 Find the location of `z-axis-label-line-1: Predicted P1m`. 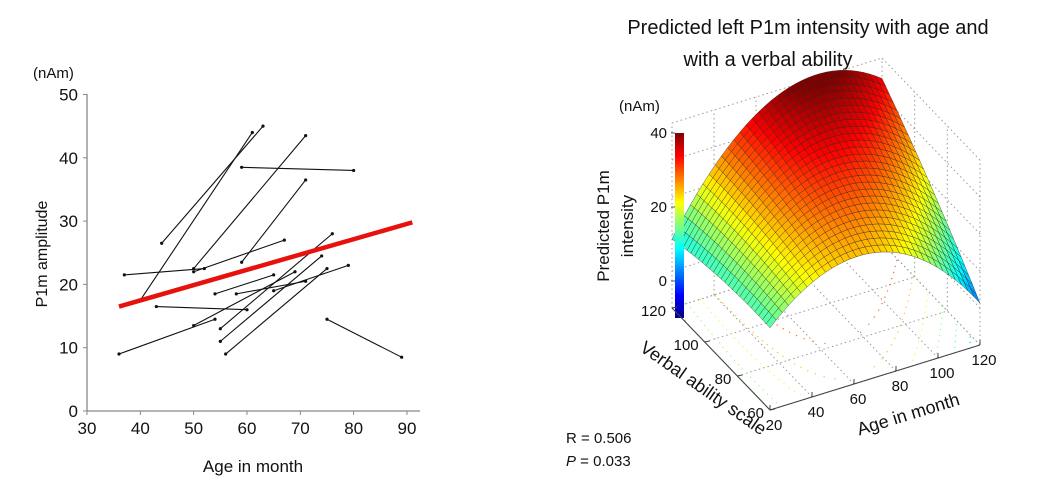

z-axis-label-line-1: Predicted P1m is located at coordinates (603, 226).